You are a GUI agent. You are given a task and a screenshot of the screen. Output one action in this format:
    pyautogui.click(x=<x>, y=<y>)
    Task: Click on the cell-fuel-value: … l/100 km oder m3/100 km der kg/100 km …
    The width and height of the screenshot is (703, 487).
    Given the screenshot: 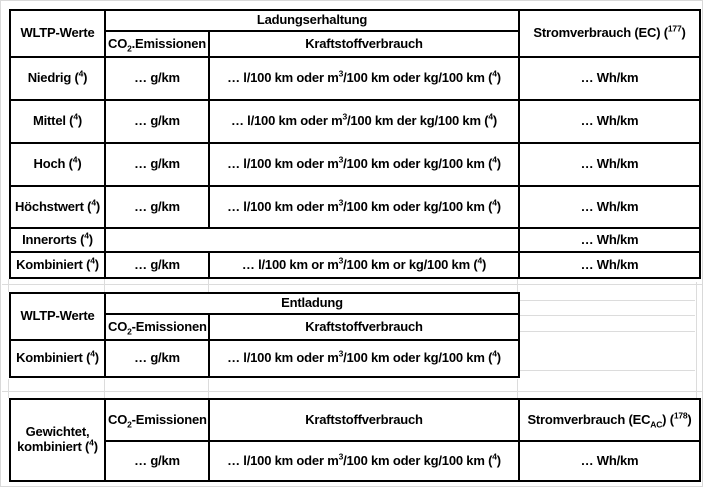 What is the action you would take?
    pyautogui.click(x=364, y=121)
    